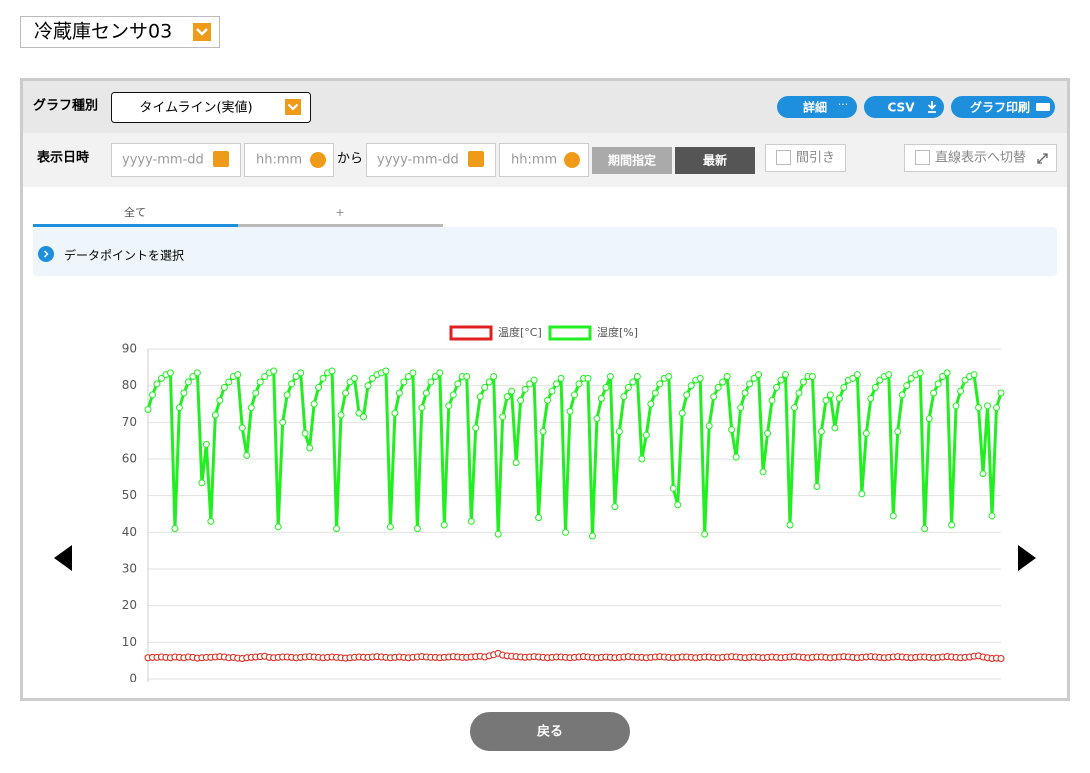 The image size is (1090, 773). Describe the element at coordinates (476, 159) in the screenshot. I see `calendar-icon` at that location.